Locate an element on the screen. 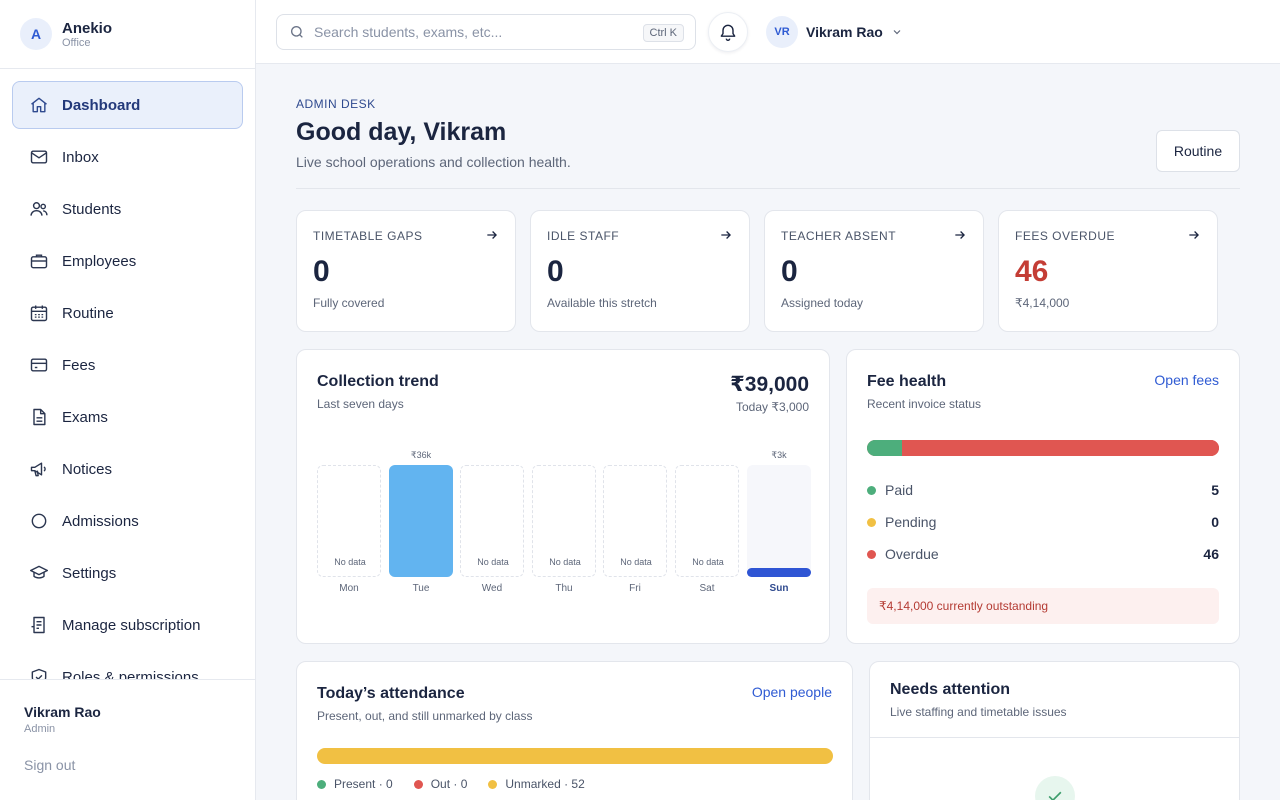  sidebar-item-dashboard: Dashboard is located at coordinates (127, 105).